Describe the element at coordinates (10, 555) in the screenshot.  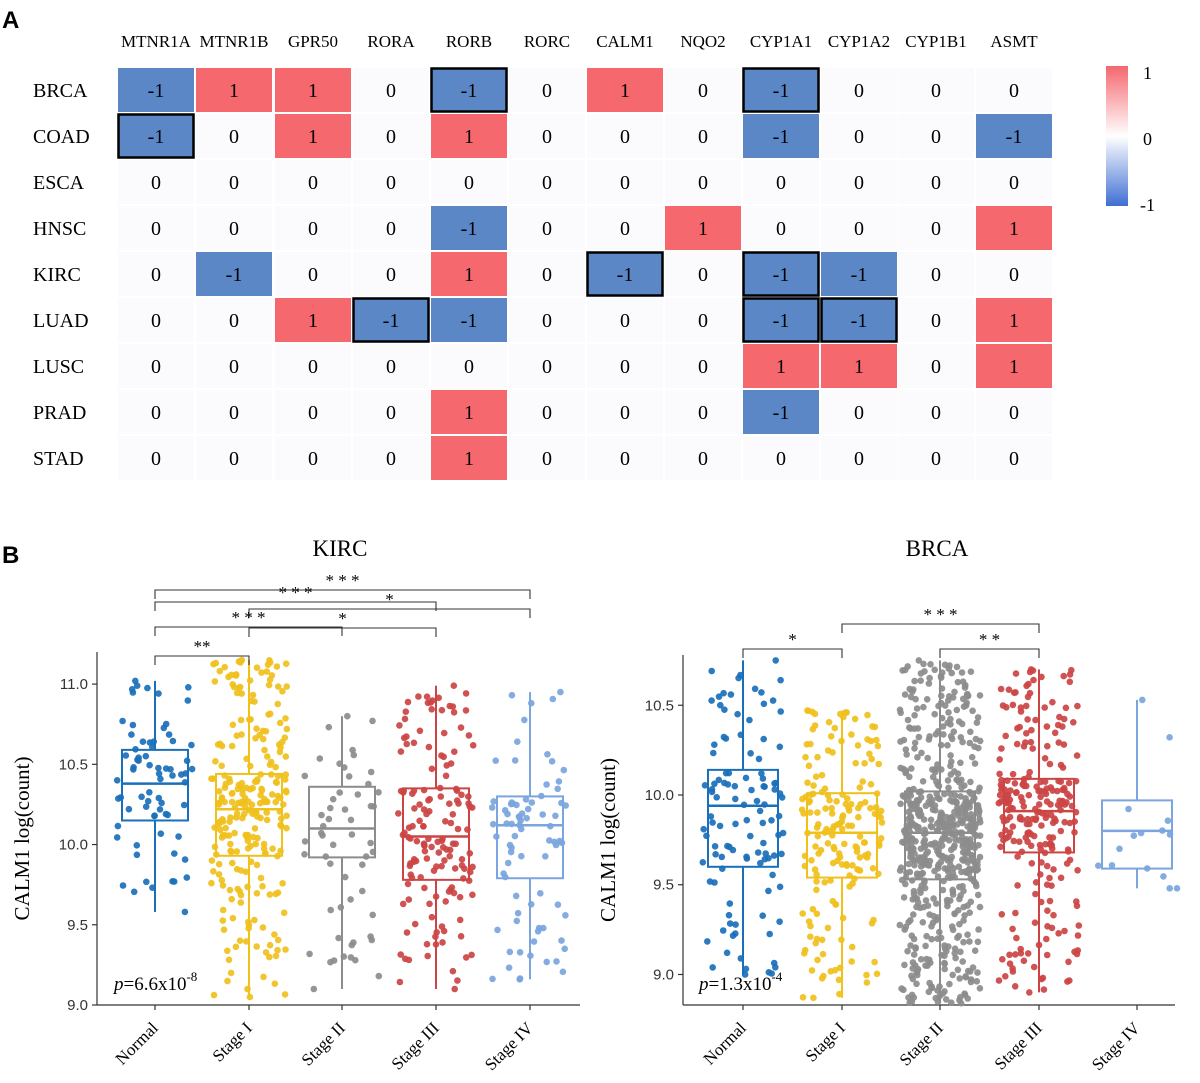
I see `panel-b-label: B` at that location.